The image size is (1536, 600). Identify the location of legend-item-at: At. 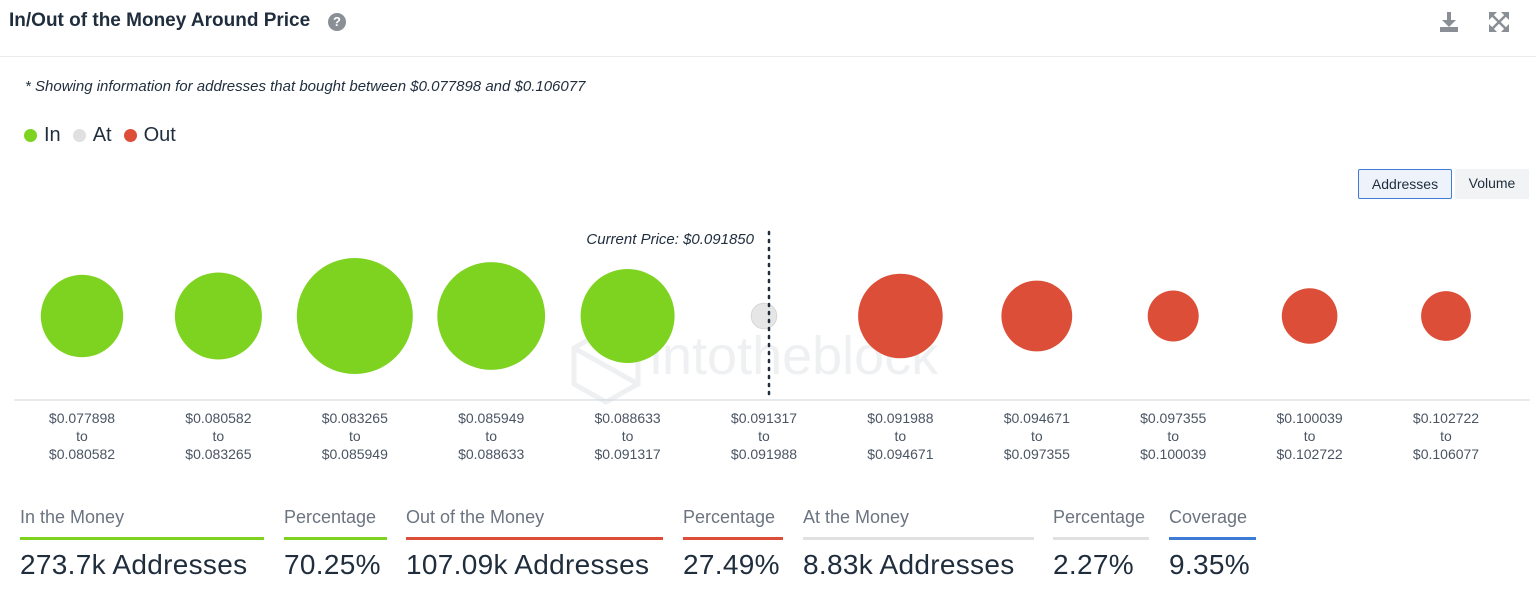
(92, 135).